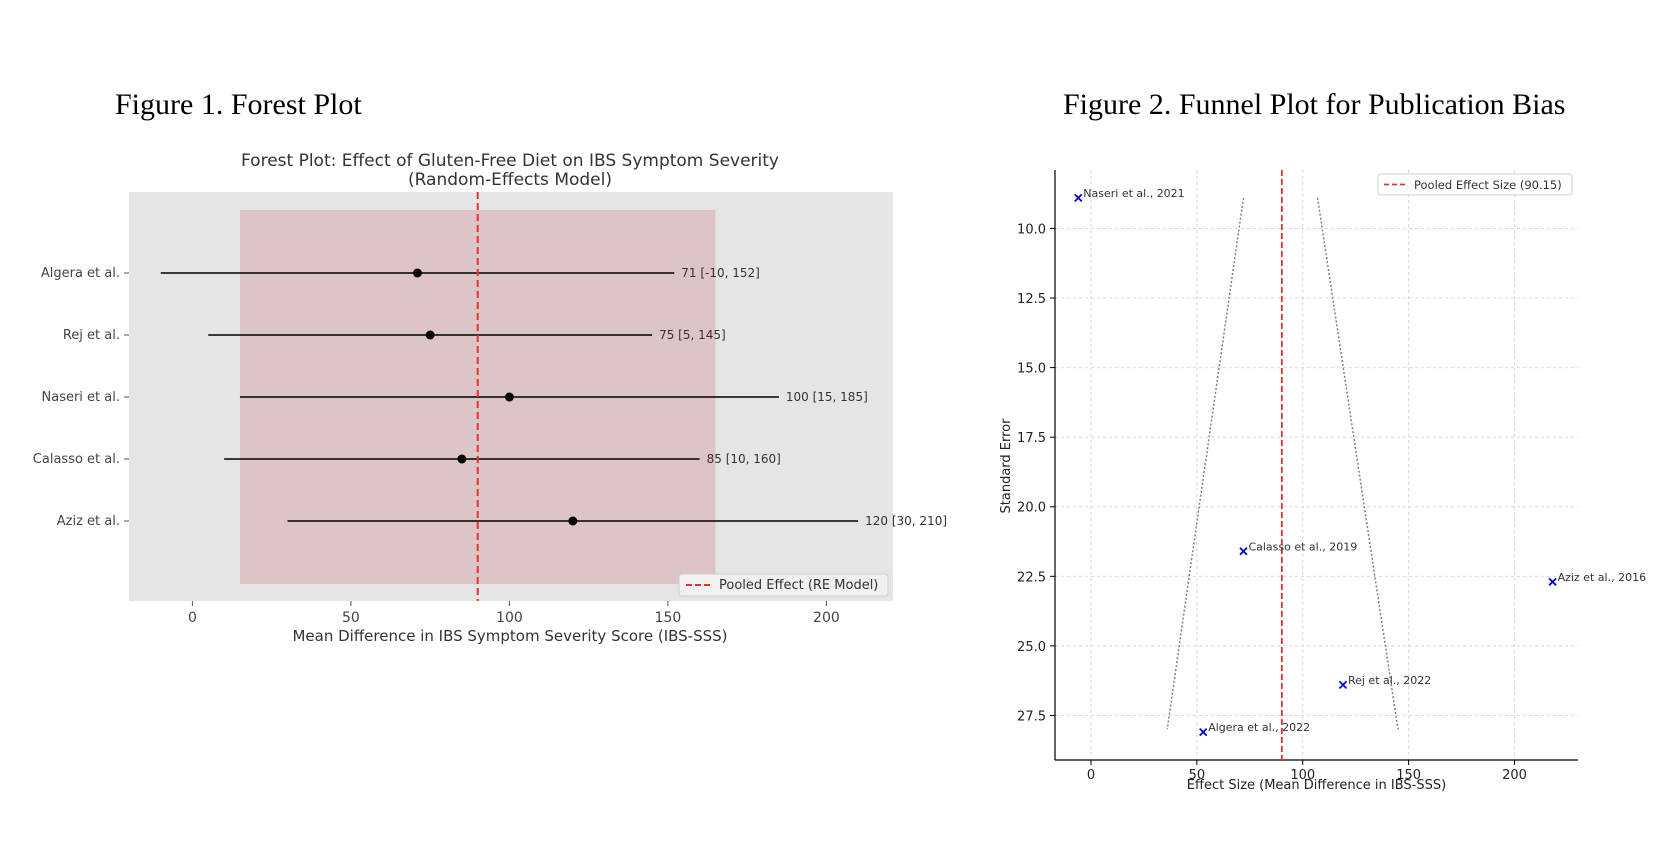  What do you see at coordinates (80, 273) in the screenshot?
I see `study-label: Algera et al.` at bounding box center [80, 273].